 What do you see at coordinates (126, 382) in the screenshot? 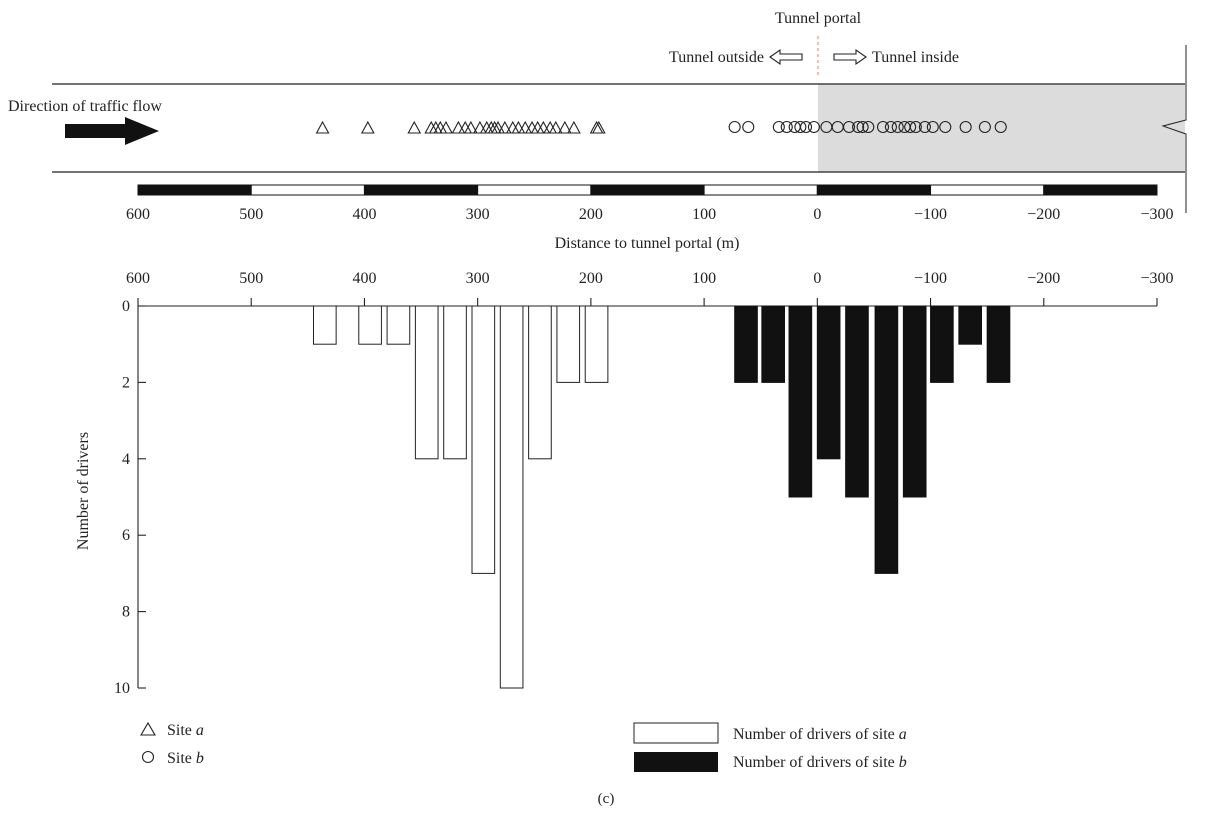
I see `y-tick-label: 2` at bounding box center [126, 382].